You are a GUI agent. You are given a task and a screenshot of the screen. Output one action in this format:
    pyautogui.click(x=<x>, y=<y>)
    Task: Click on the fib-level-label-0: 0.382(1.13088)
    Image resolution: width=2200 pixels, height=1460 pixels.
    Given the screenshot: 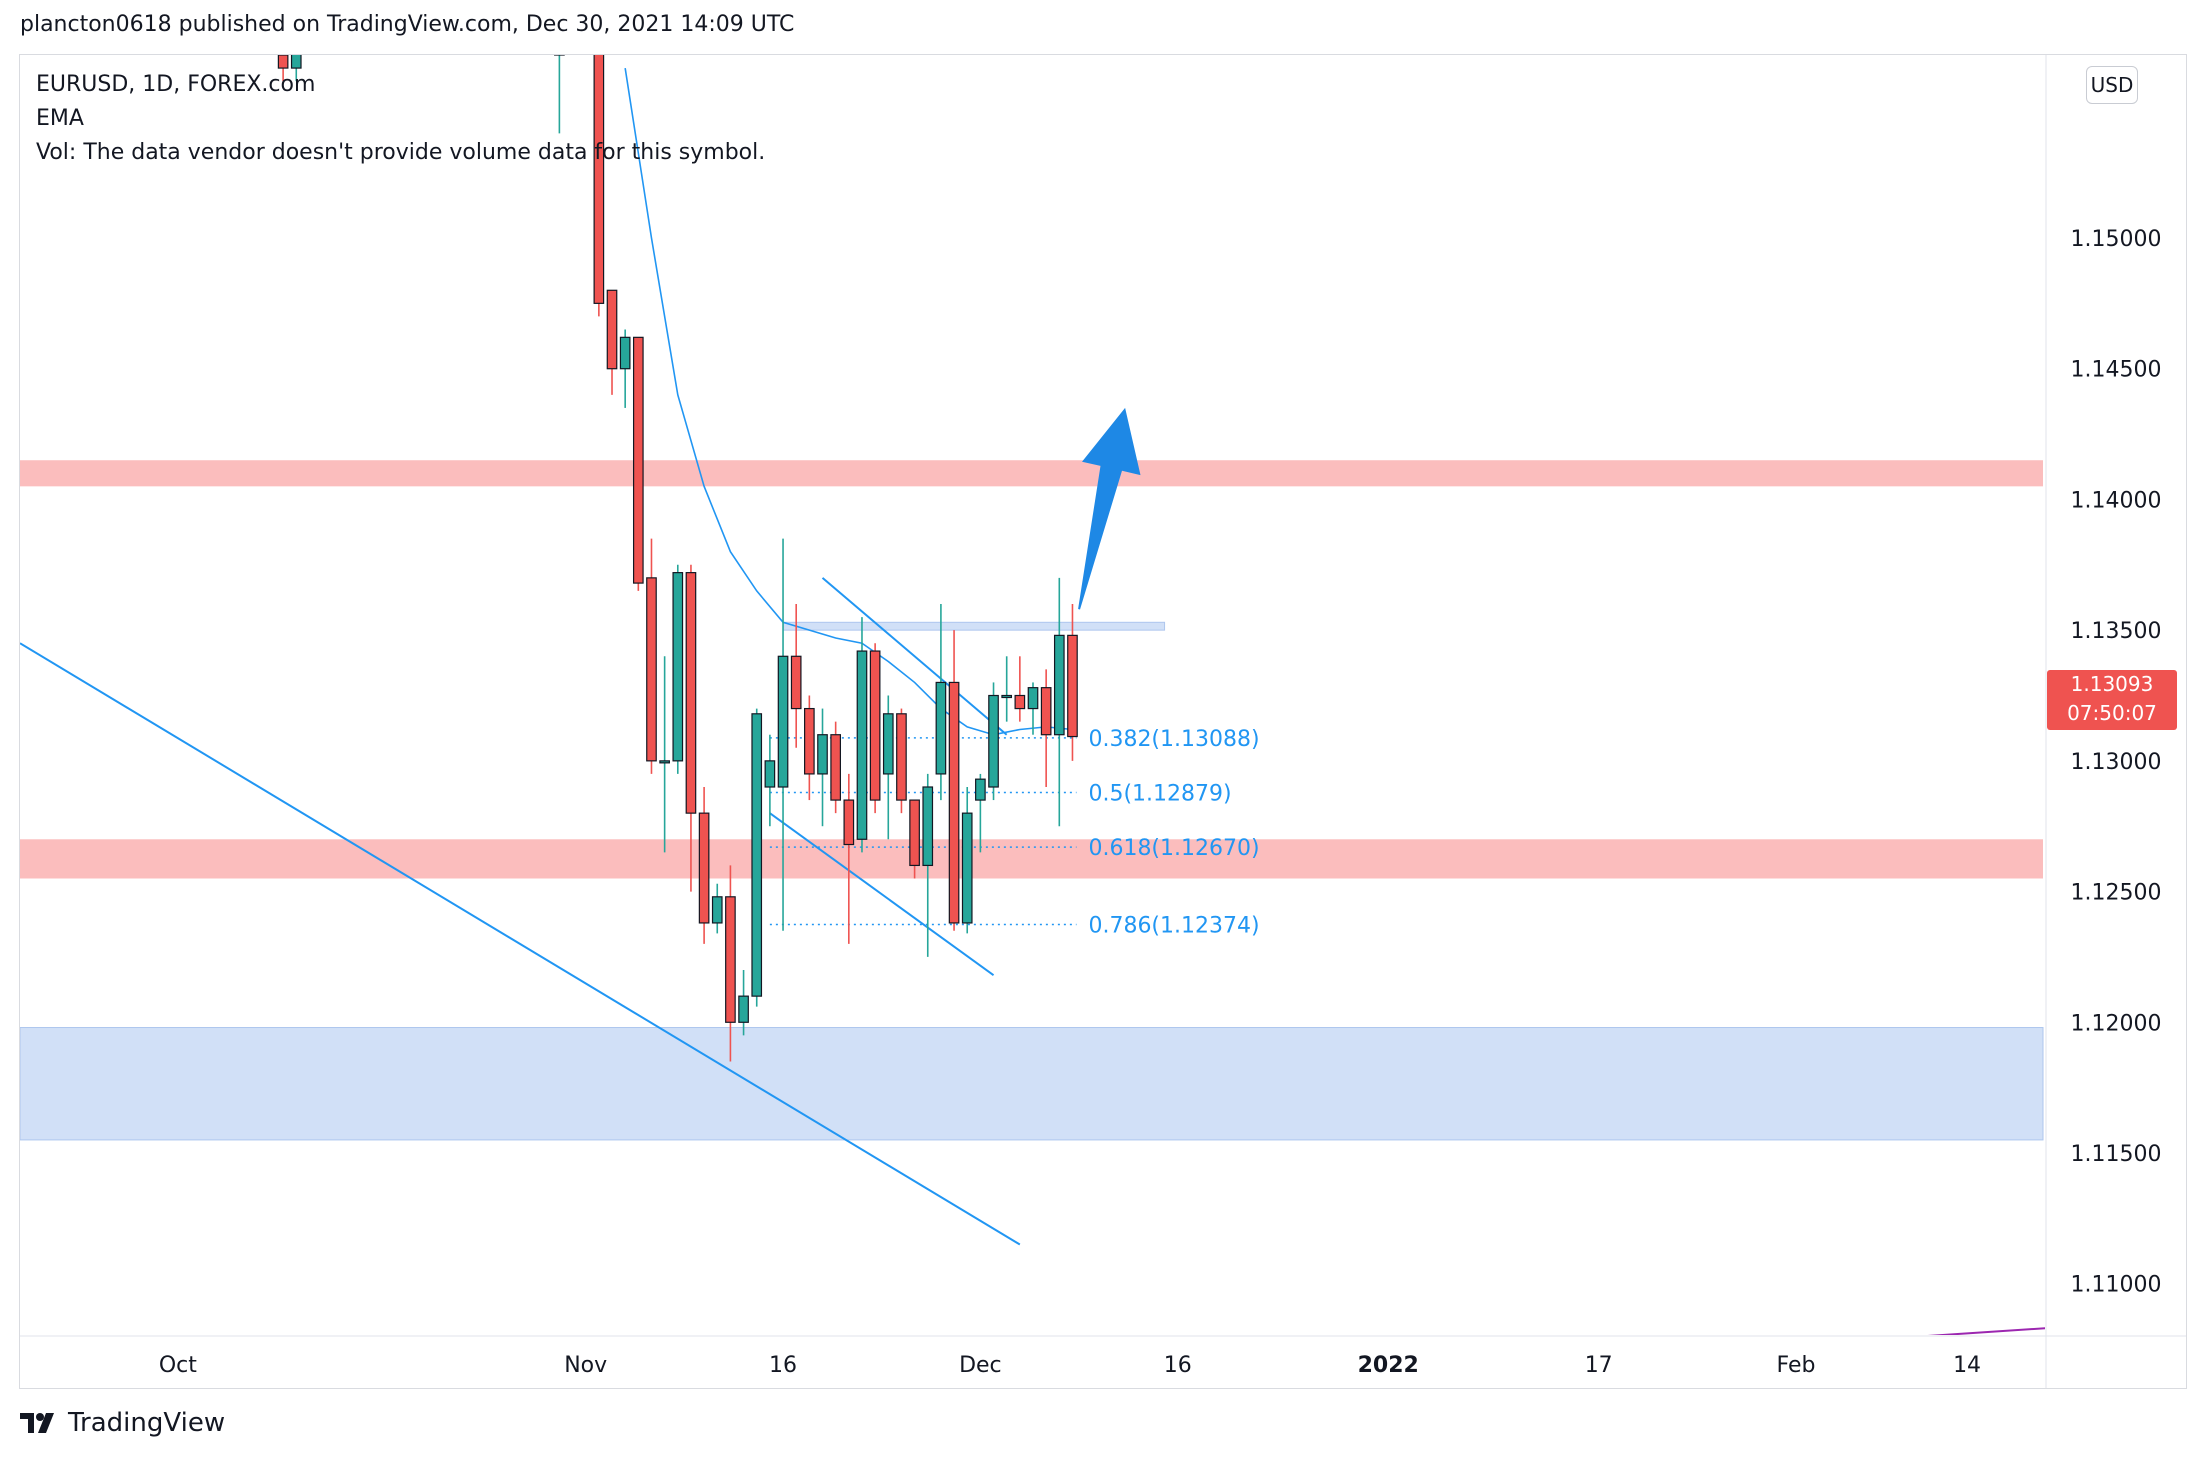 What is the action you would take?
    pyautogui.click(x=1173, y=739)
    